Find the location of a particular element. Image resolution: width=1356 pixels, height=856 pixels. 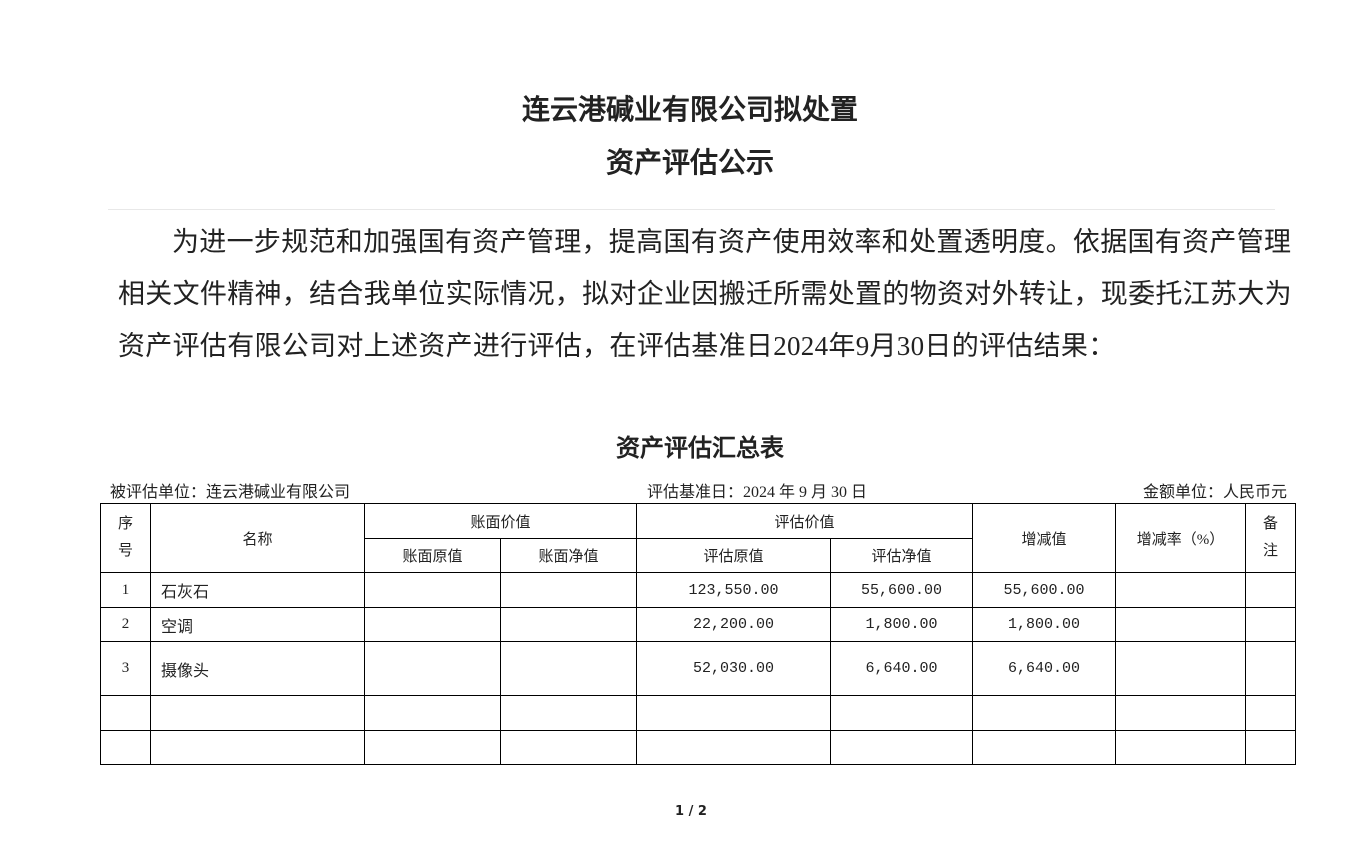

base-date: 评估基准日：2024 年 9 月 30 日 is located at coordinates (757, 492).